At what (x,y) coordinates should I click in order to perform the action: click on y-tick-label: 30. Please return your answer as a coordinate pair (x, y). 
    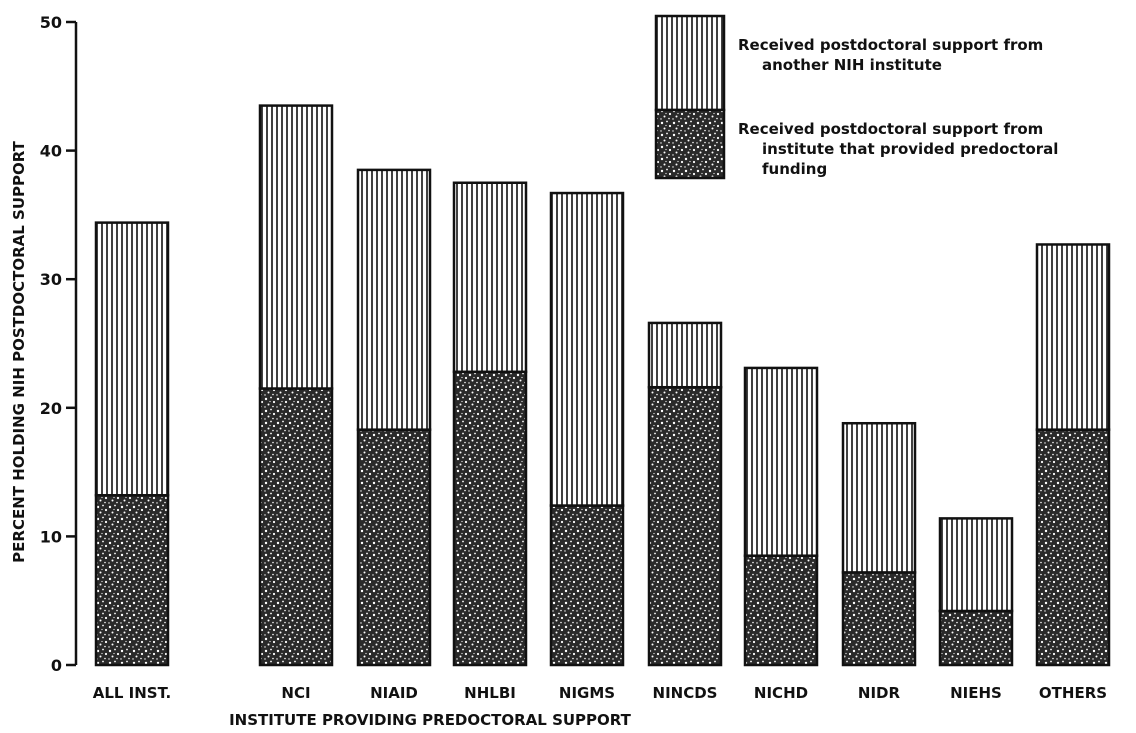
    Looking at the image, I should click on (51, 279).